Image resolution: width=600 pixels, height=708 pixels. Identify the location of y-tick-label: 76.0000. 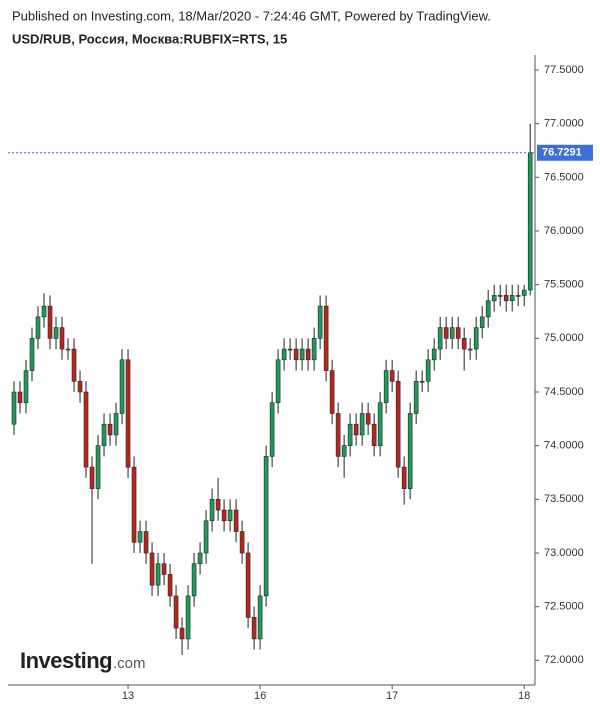
(564, 231).